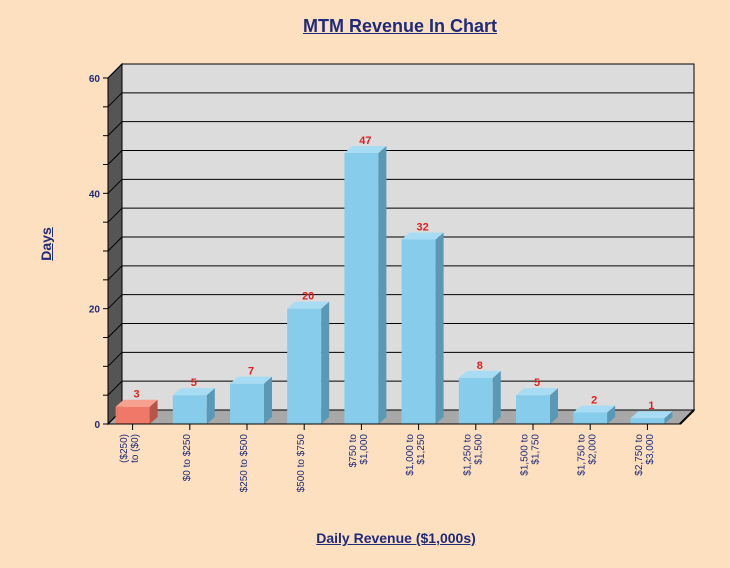  Describe the element at coordinates (478, 449) in the screenshot. I see `x-tick-label: $1,500` at that location.